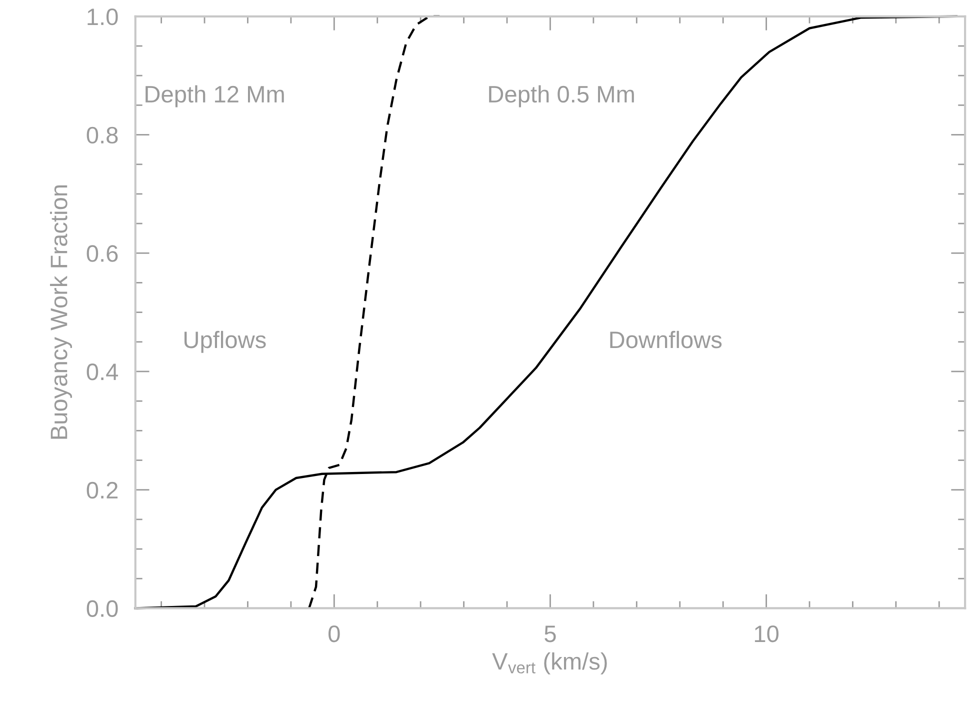 The height and width of the screenshot is (713, 967). I want to click on x-axis-title: V$_{vert}$ (km/s), so click(549, 663).